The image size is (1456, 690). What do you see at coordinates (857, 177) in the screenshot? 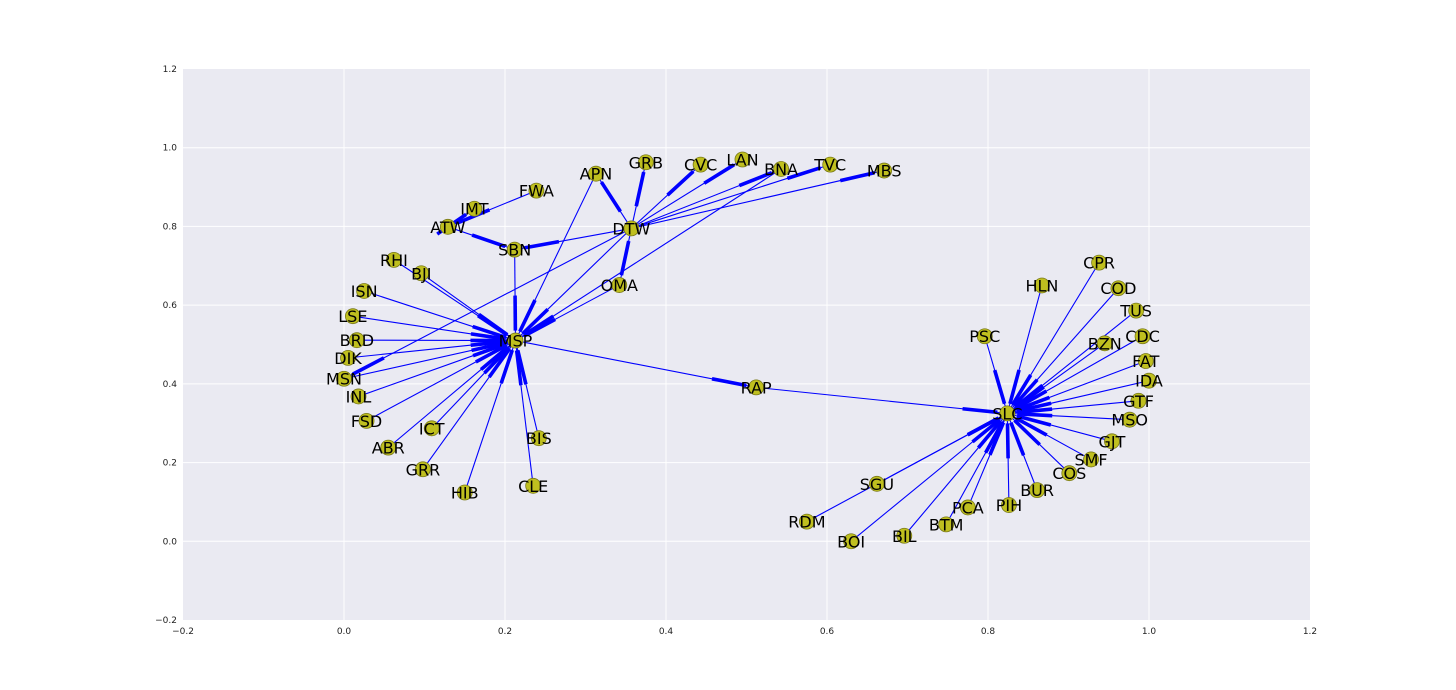
I see `edge-arrow-DTW-MBS` at bounding box center [857, 177].